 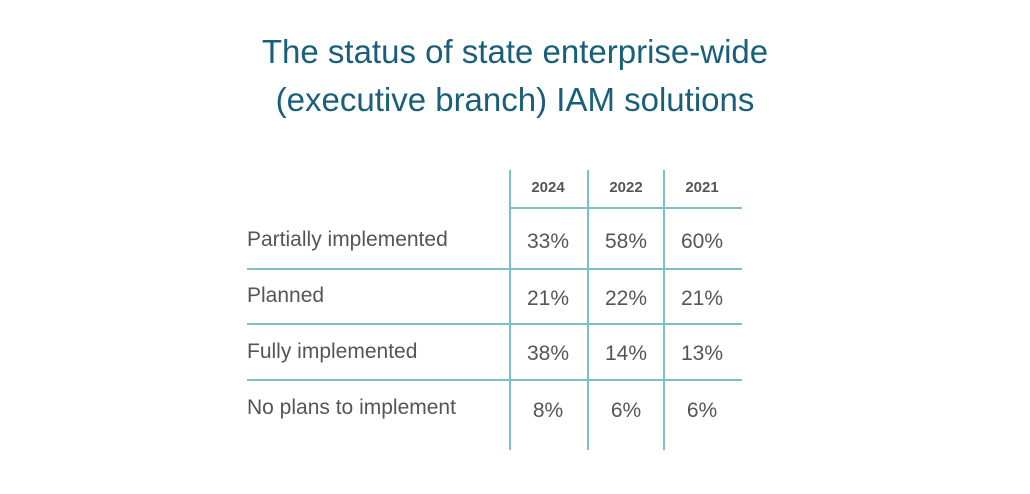 I want to click on column-header-2024: 2024, so click(x=548, y=187).